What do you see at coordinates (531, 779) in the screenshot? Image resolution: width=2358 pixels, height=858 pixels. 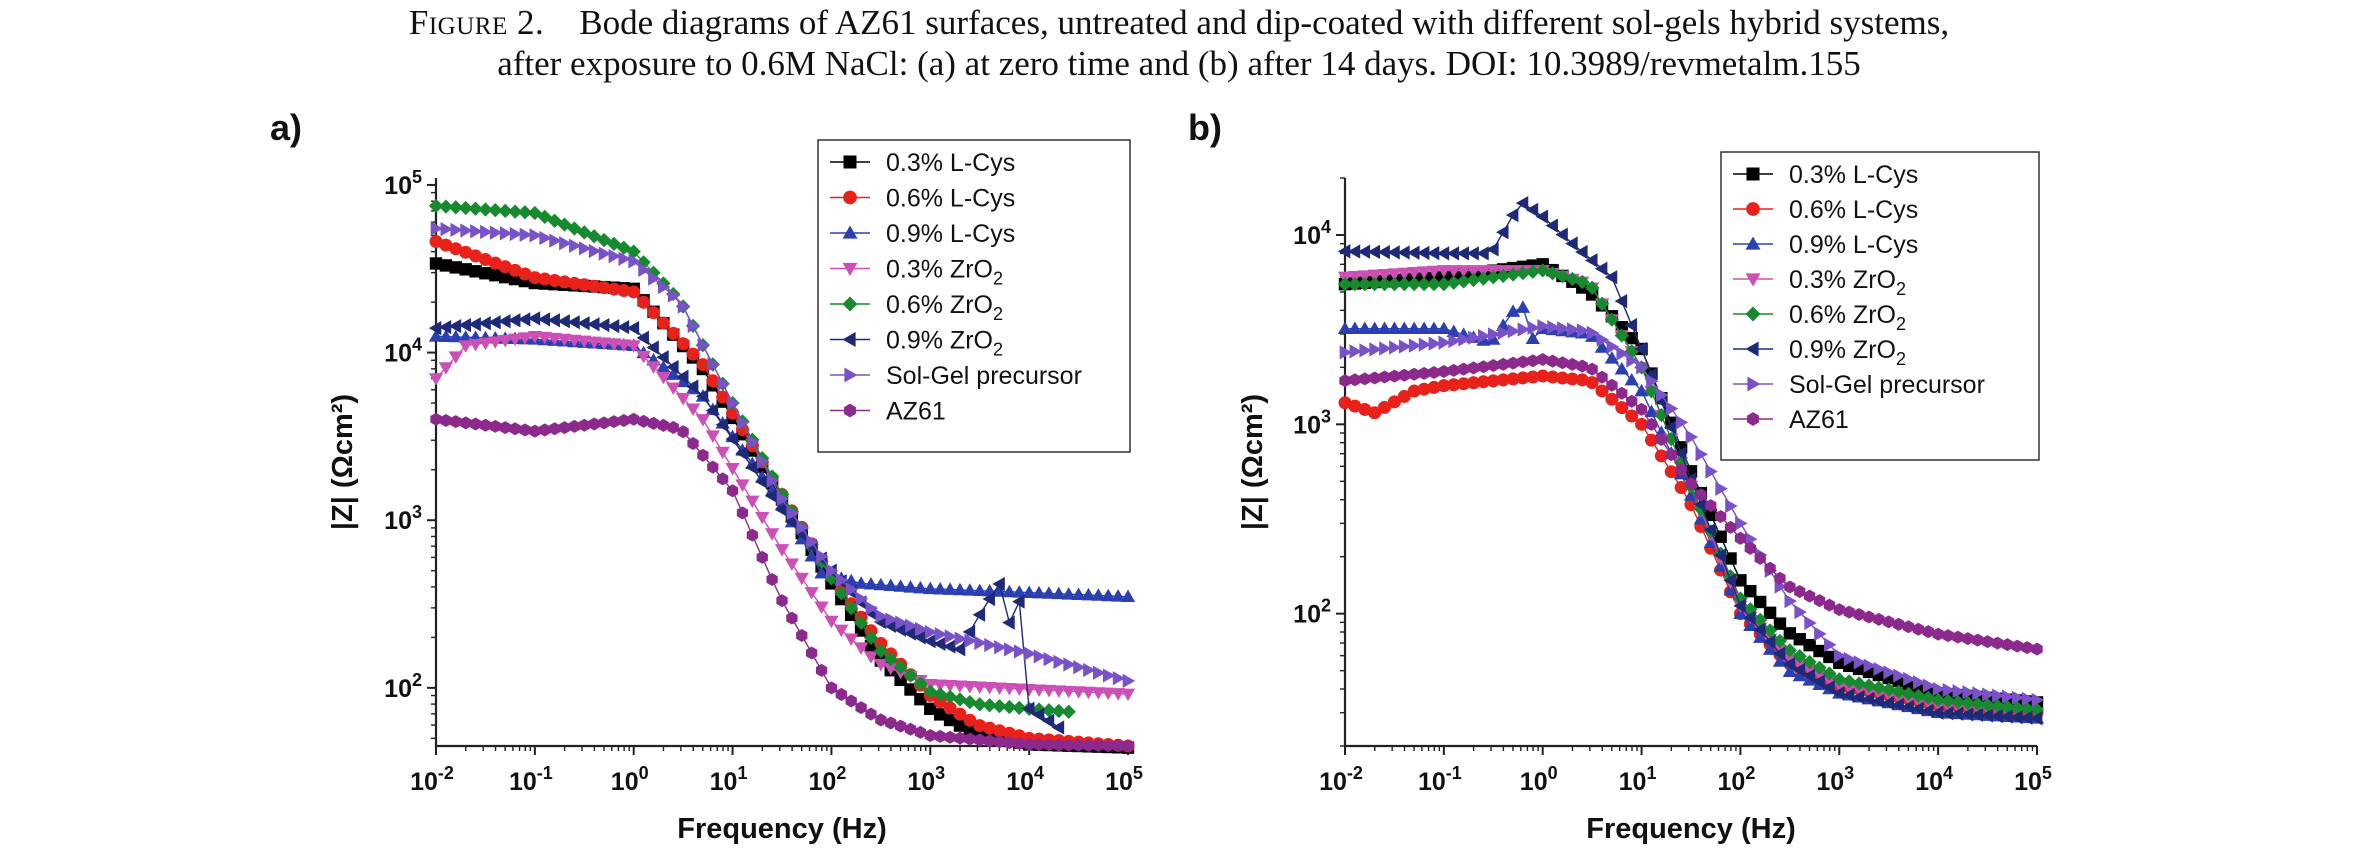 I see `x-tick-label: 10-1` at bounding box center [531, 779].